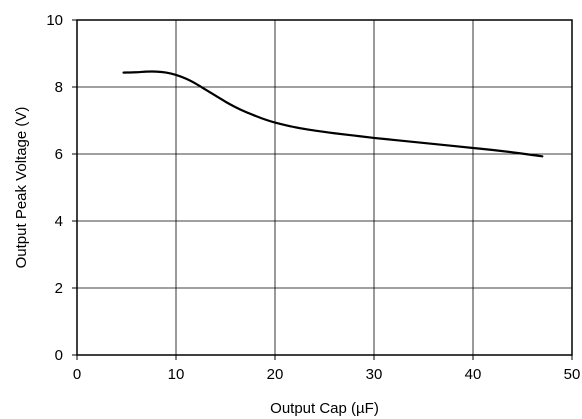 The image size is (582, 419). What do you see at coordinates (59, 154) in the screenshot?
I see `y-tick-label: 6` at bounding box center [59, 154].